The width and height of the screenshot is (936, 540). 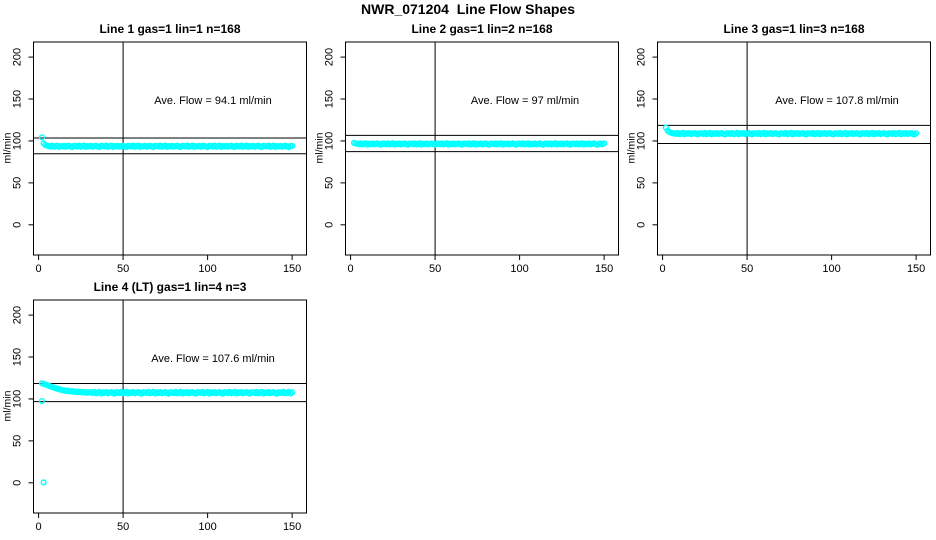 I want to click on ave-flow-annotation: Ave. Flow = 94.1 ml/min, so click(x=212, y=101).